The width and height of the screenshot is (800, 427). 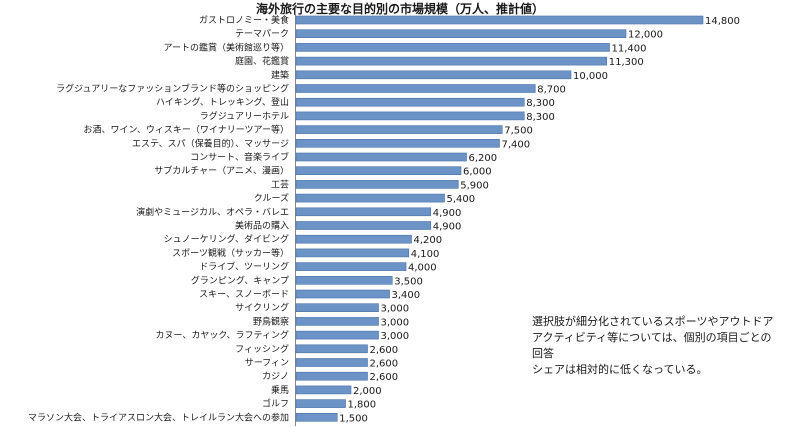 What do you see at coordinates (483, 158) in the screenshot?
I see `value-label: 6,200` at bounding box center [483, 158].